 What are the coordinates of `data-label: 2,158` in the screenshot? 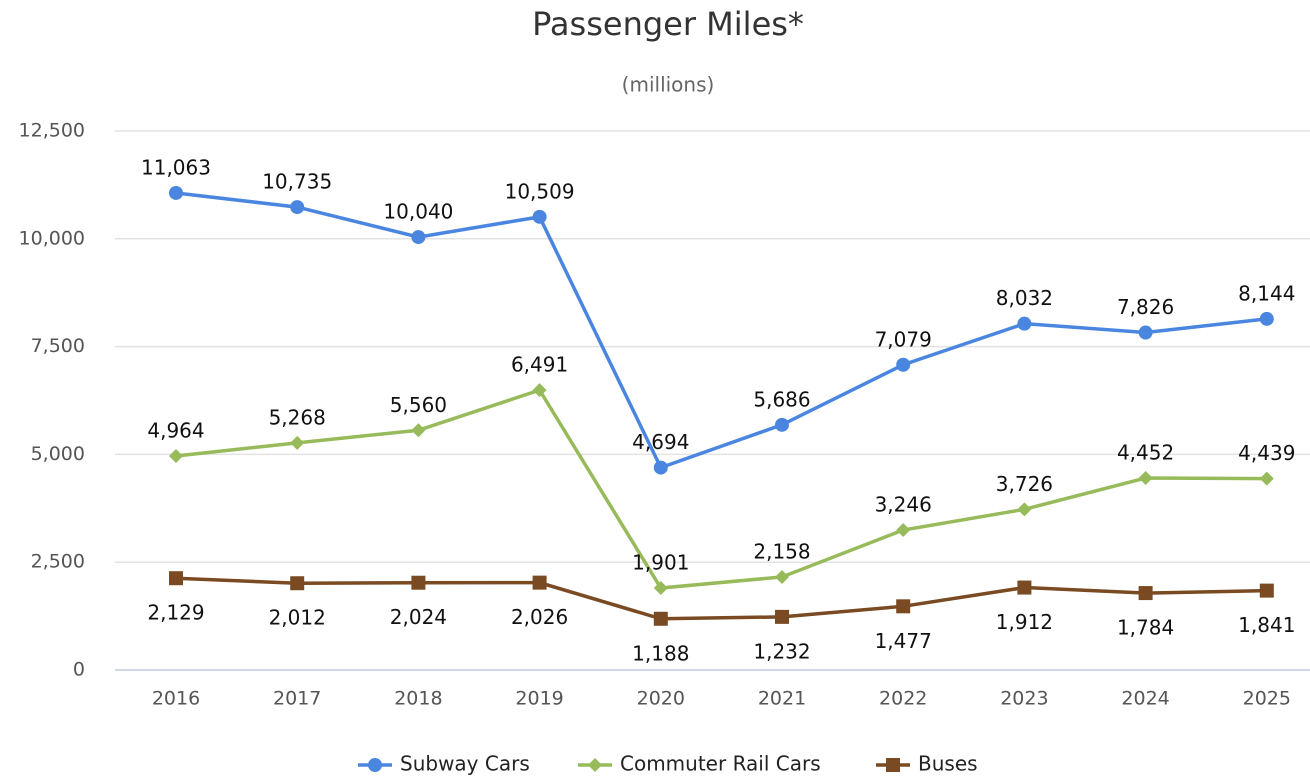 It's located at (781, 551).